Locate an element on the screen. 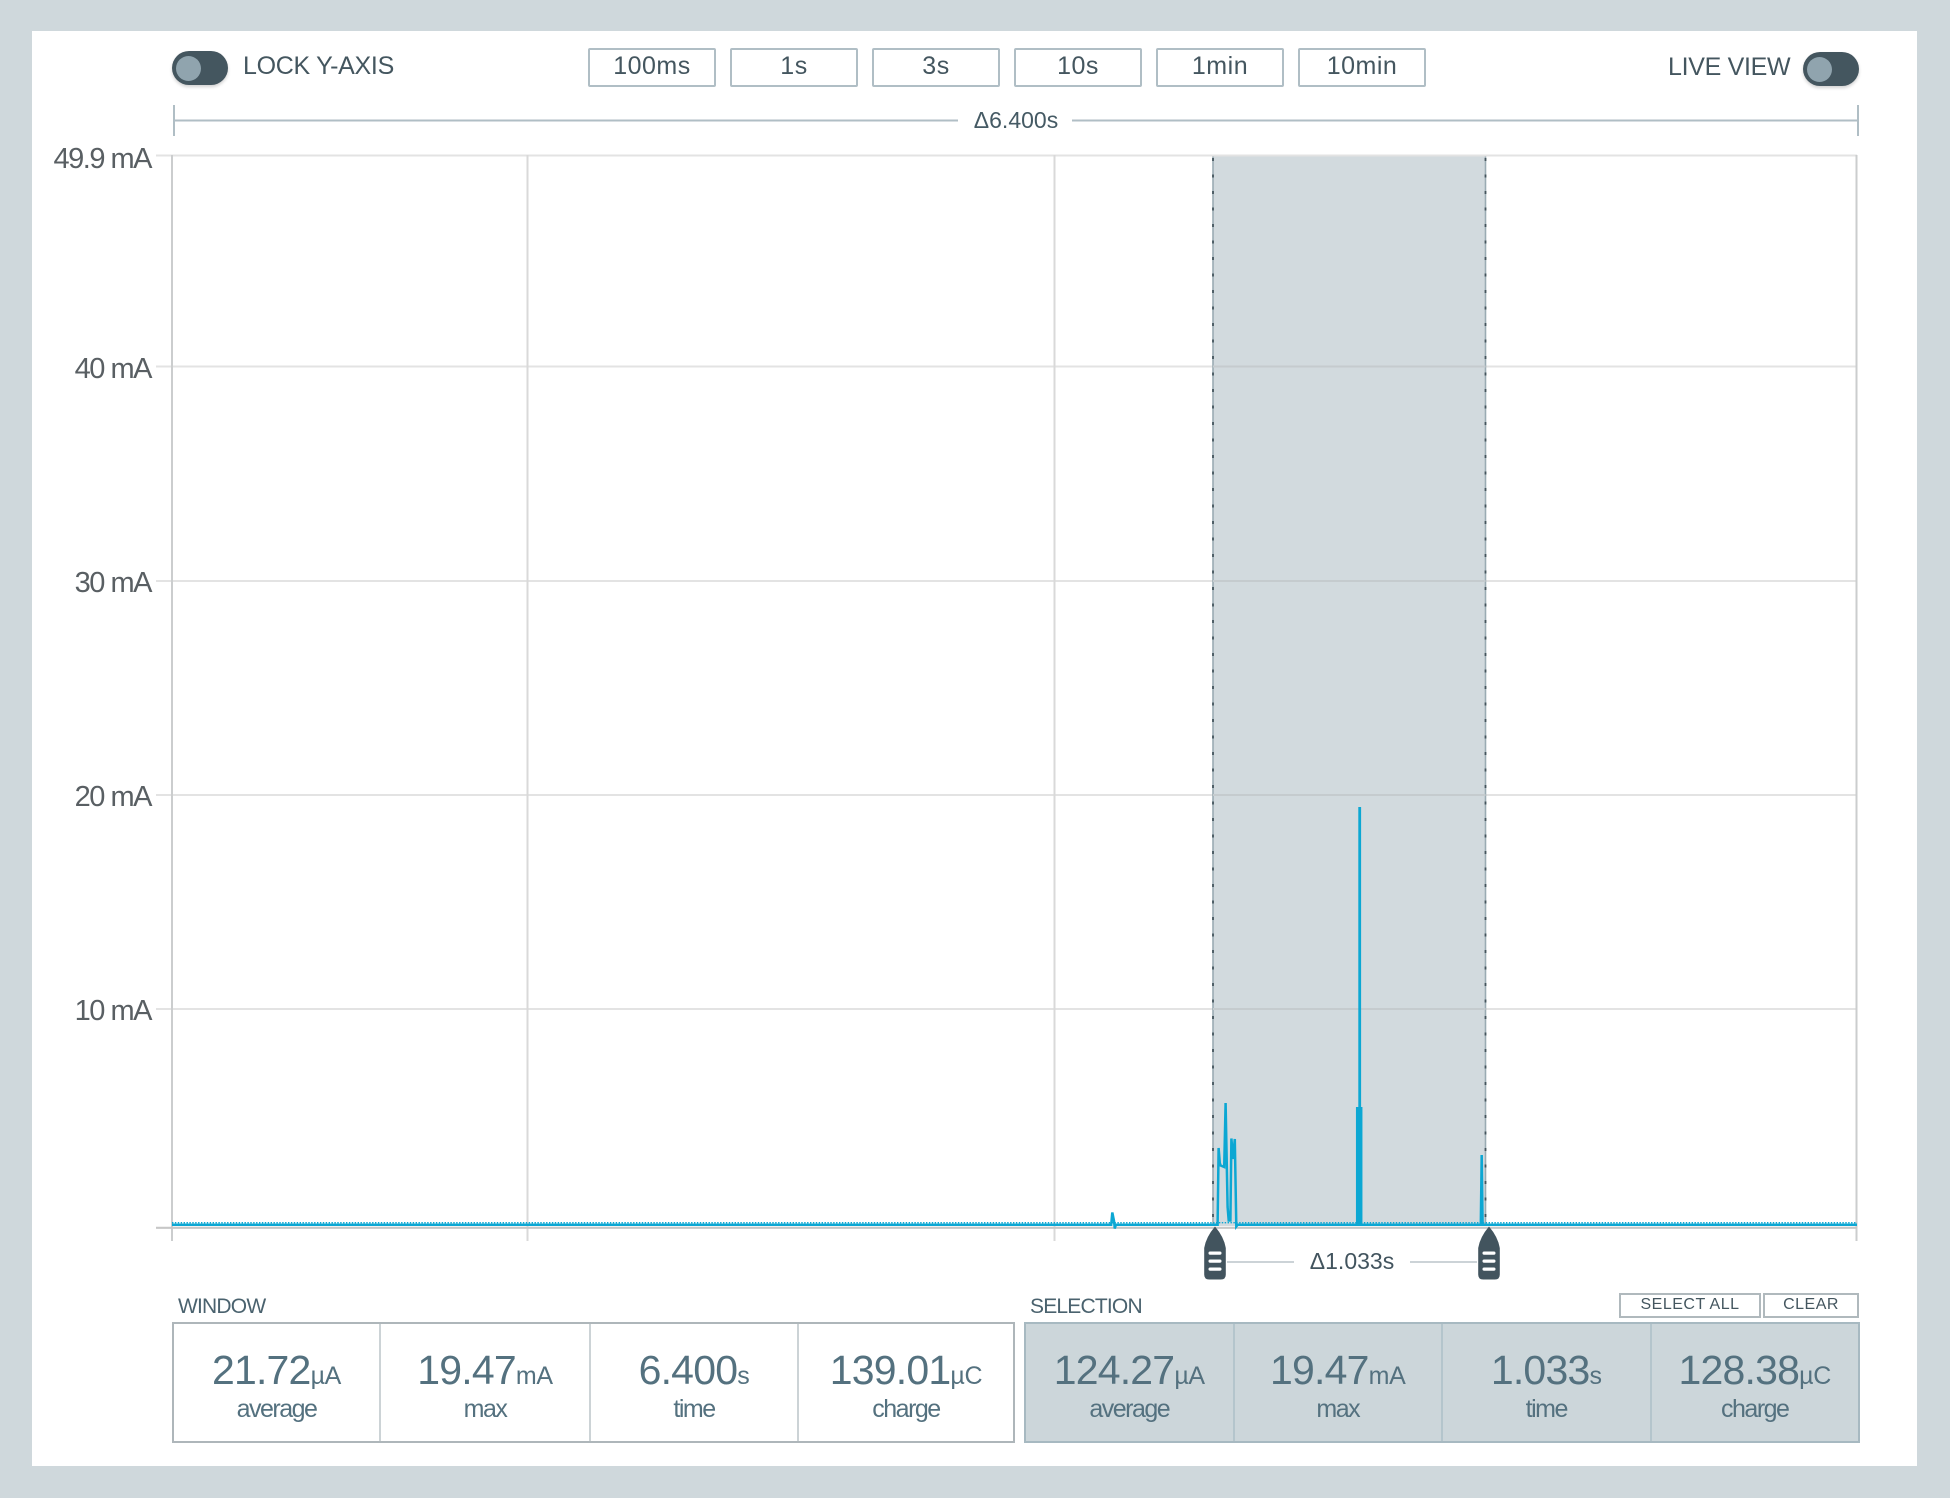 This screenshot has height=1498, width=1950. svg-text: Δ1.033s is located at coordinates (1352, 1261).